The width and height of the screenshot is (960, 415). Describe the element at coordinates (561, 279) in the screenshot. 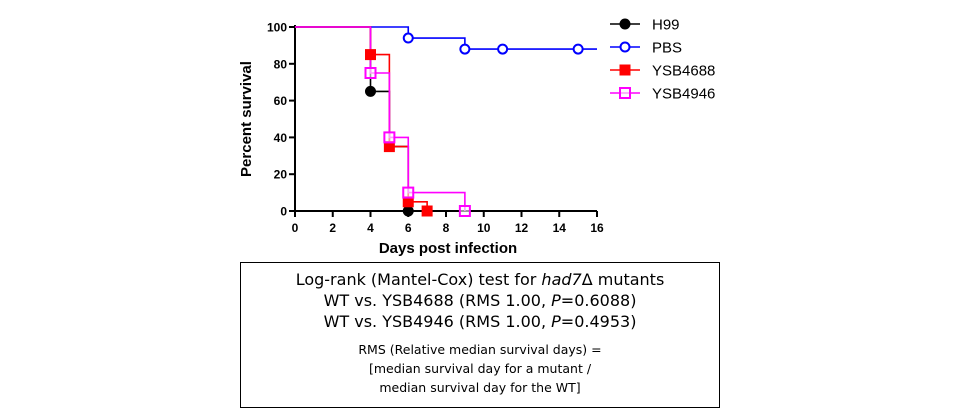

I see `stats-title-gene: had7` at that location.